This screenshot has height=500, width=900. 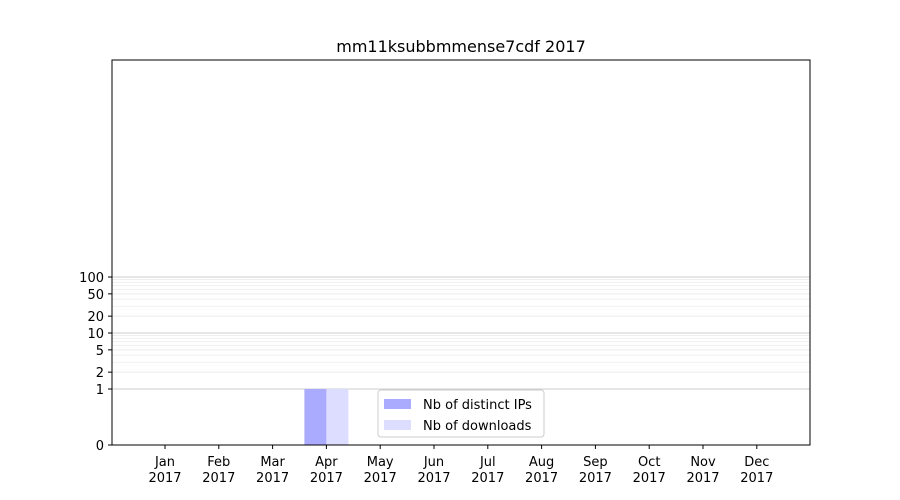 I want to click on x-tick-label-month: Dec, so click(x=756, y=462).